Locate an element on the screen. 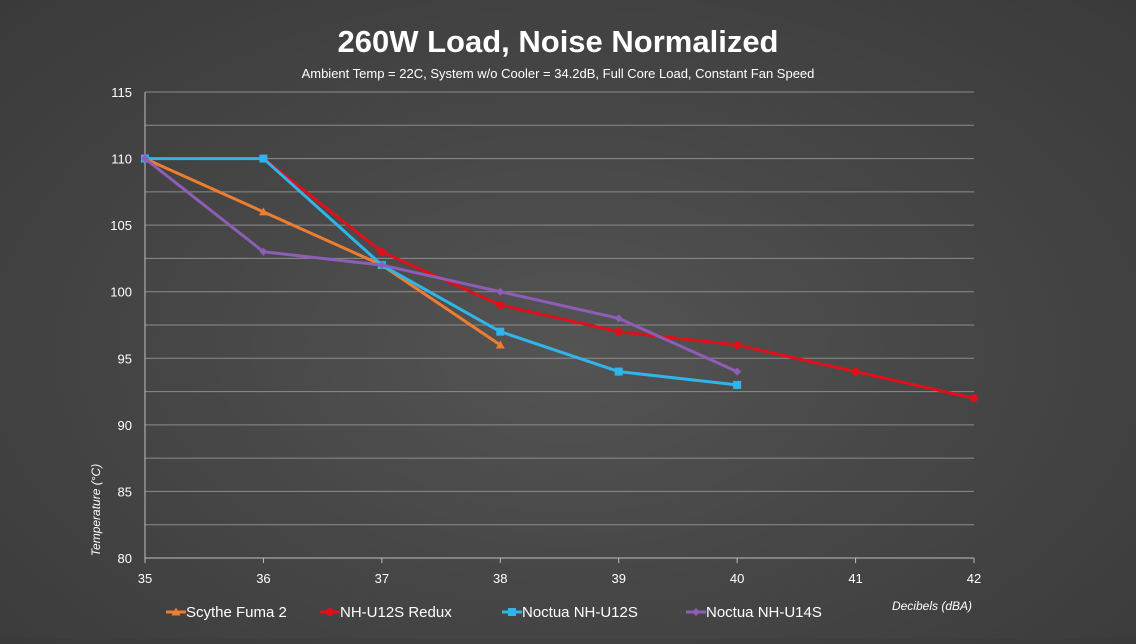  y-tick-label: 110 is located at coordinates (121, 159).